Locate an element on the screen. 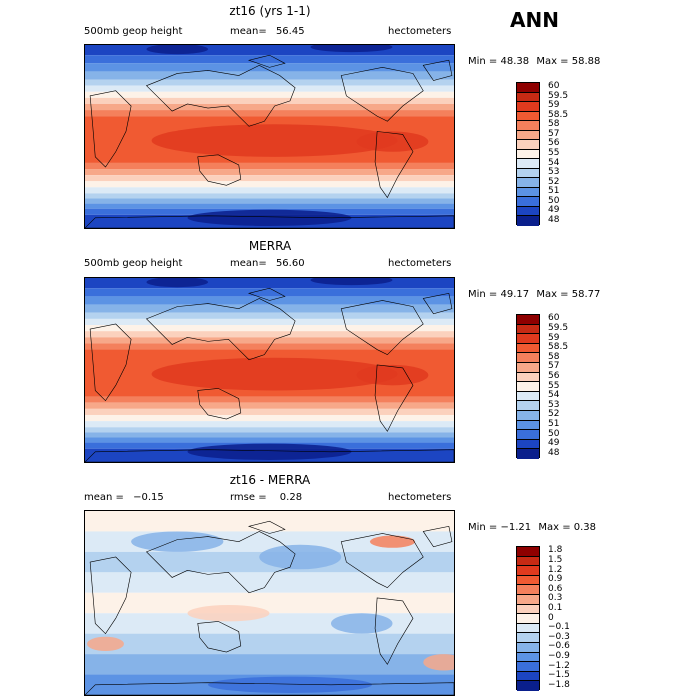 This screenshot has height=700, width=700. panel-2-colorbar is located at coordinates (528, 386).